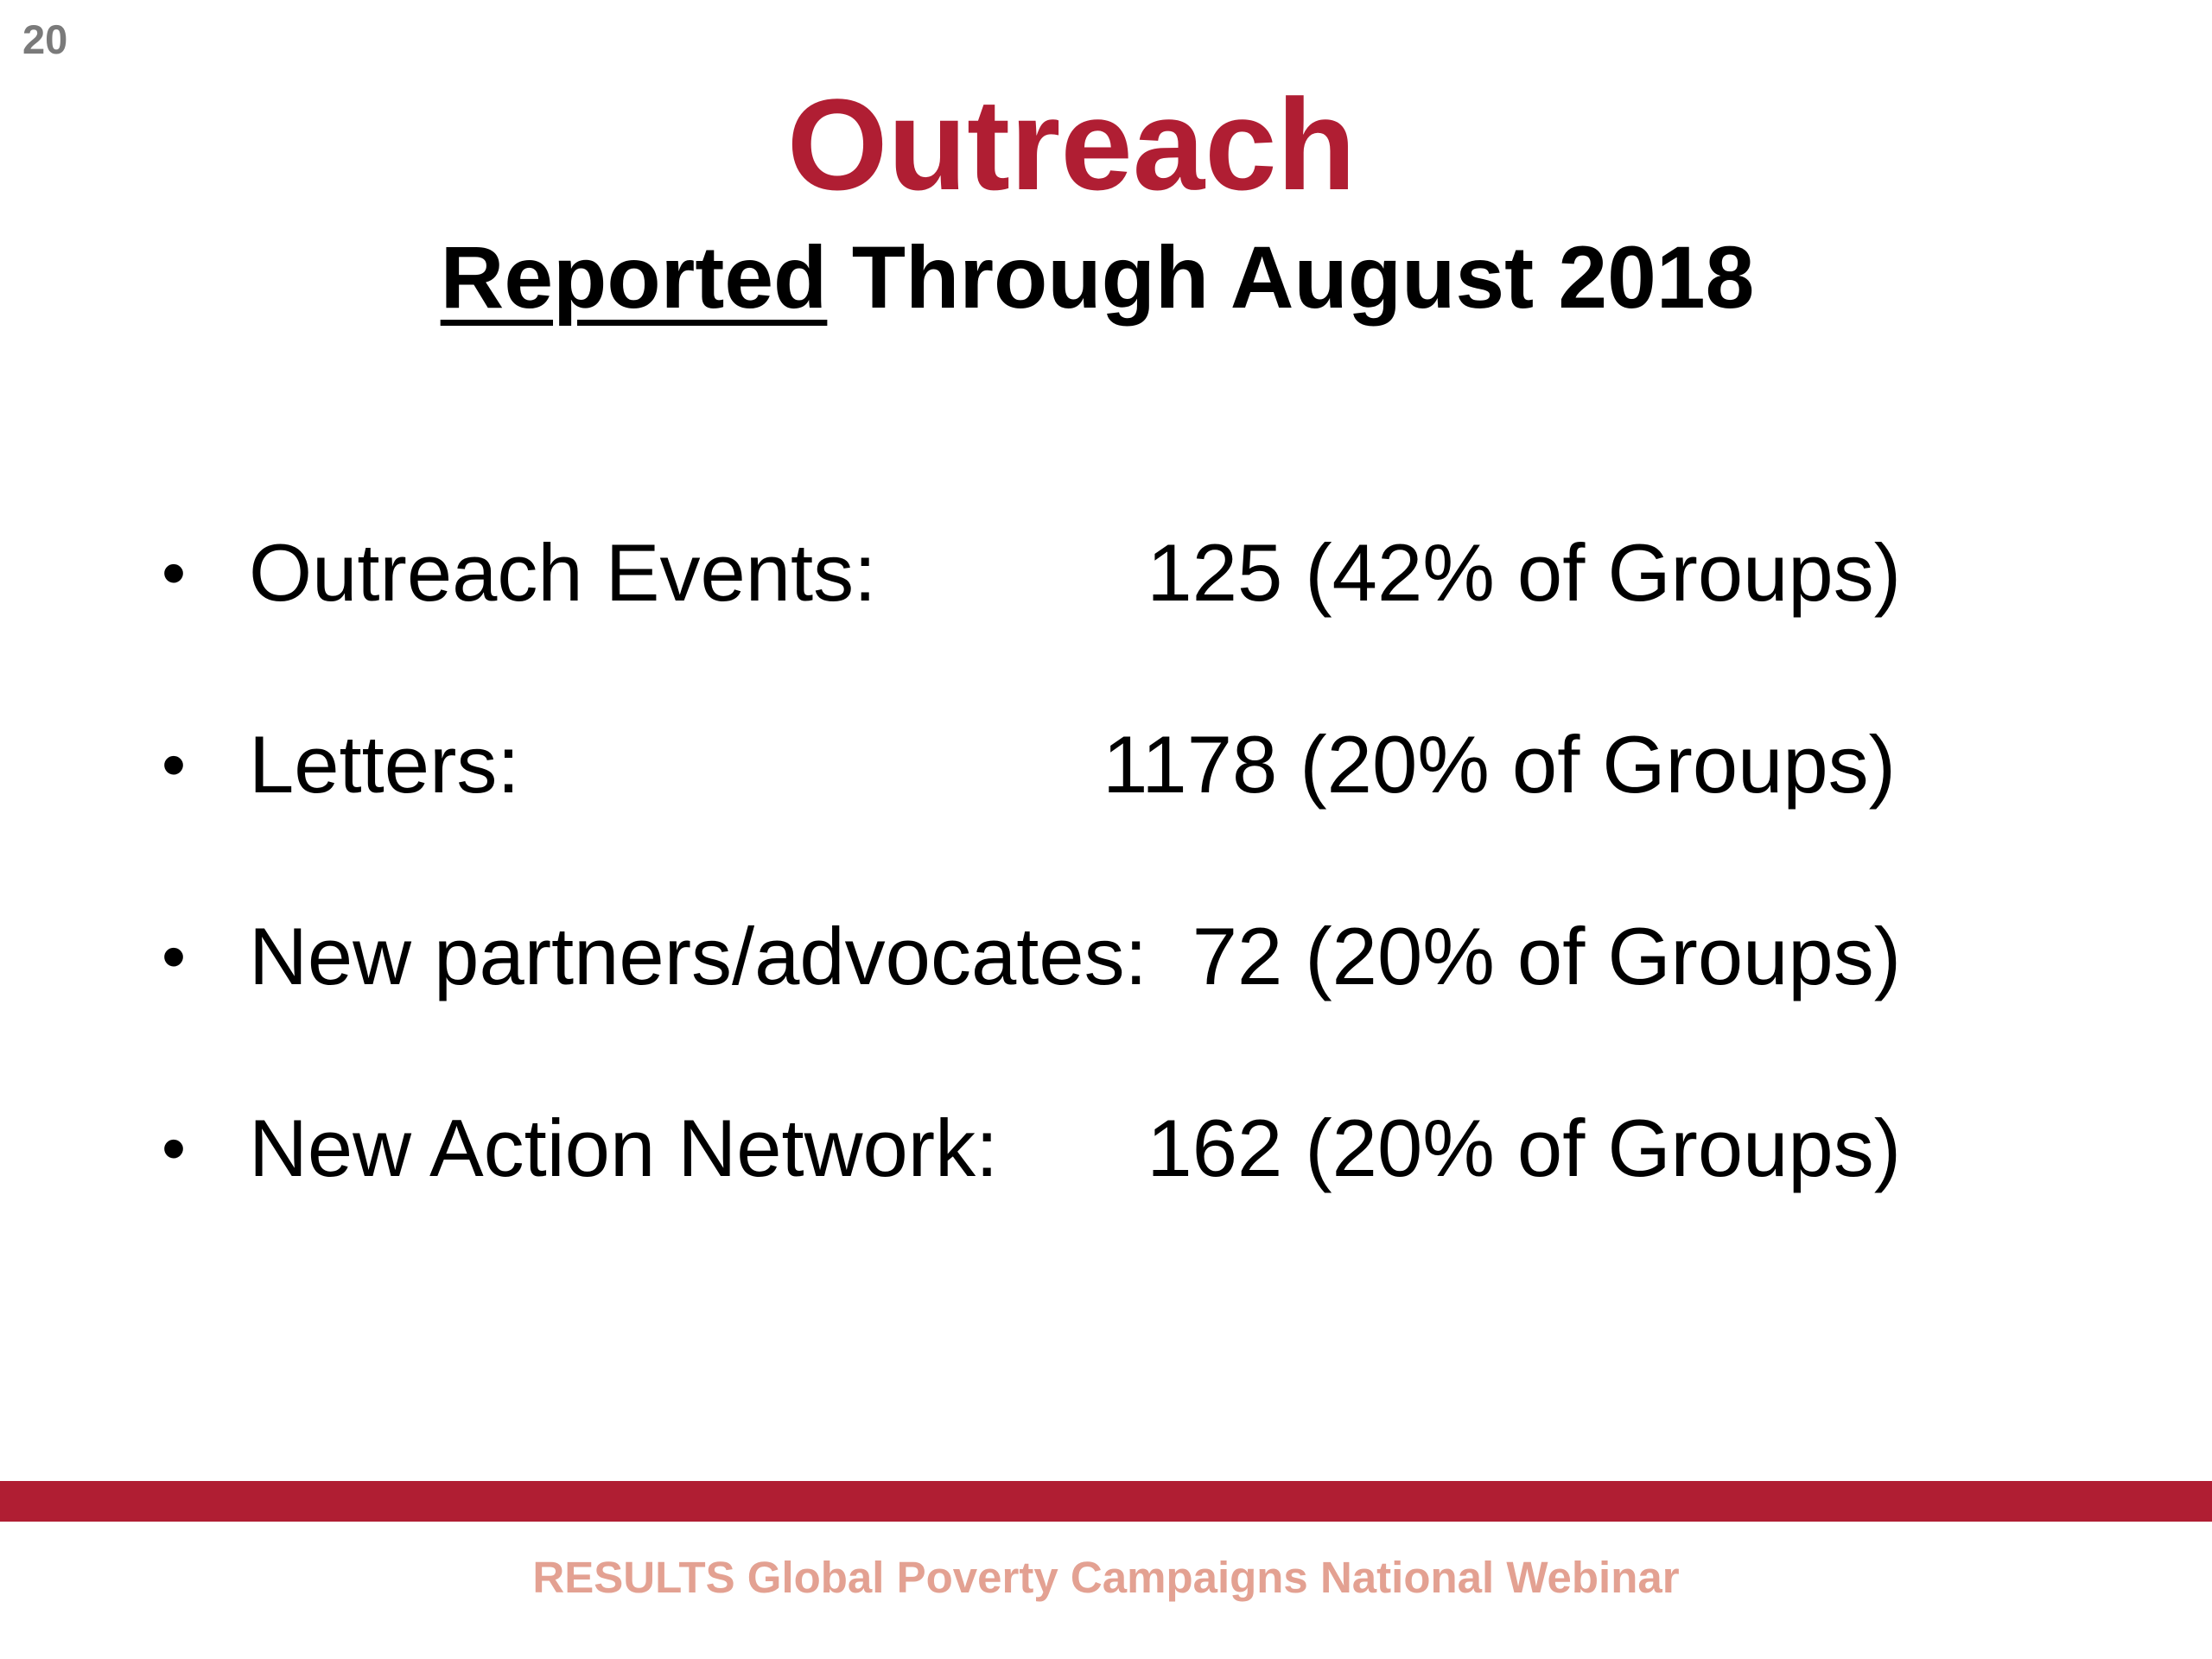 Image resolution: width=2212 pixels, height=1659 pixels. What do you see at coordinates (45, 39) in the screenshot?
I see `page-number: 20` at bounding box center [45, 39].